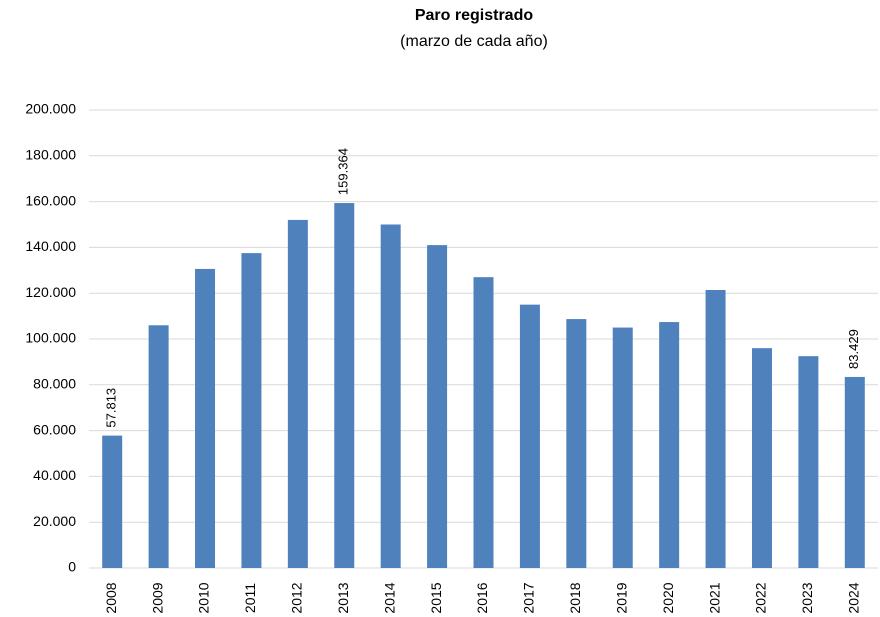 Image resolution: width=880 pixels, height=617 pixels. I want to click on data-label: 159.364, so click(343, 171).